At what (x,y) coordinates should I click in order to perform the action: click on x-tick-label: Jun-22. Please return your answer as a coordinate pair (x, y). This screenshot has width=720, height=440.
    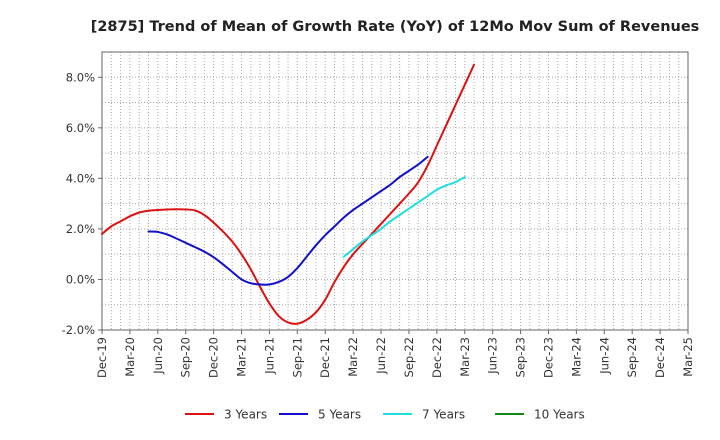
    Looking at the image, I should click on (381, 356).